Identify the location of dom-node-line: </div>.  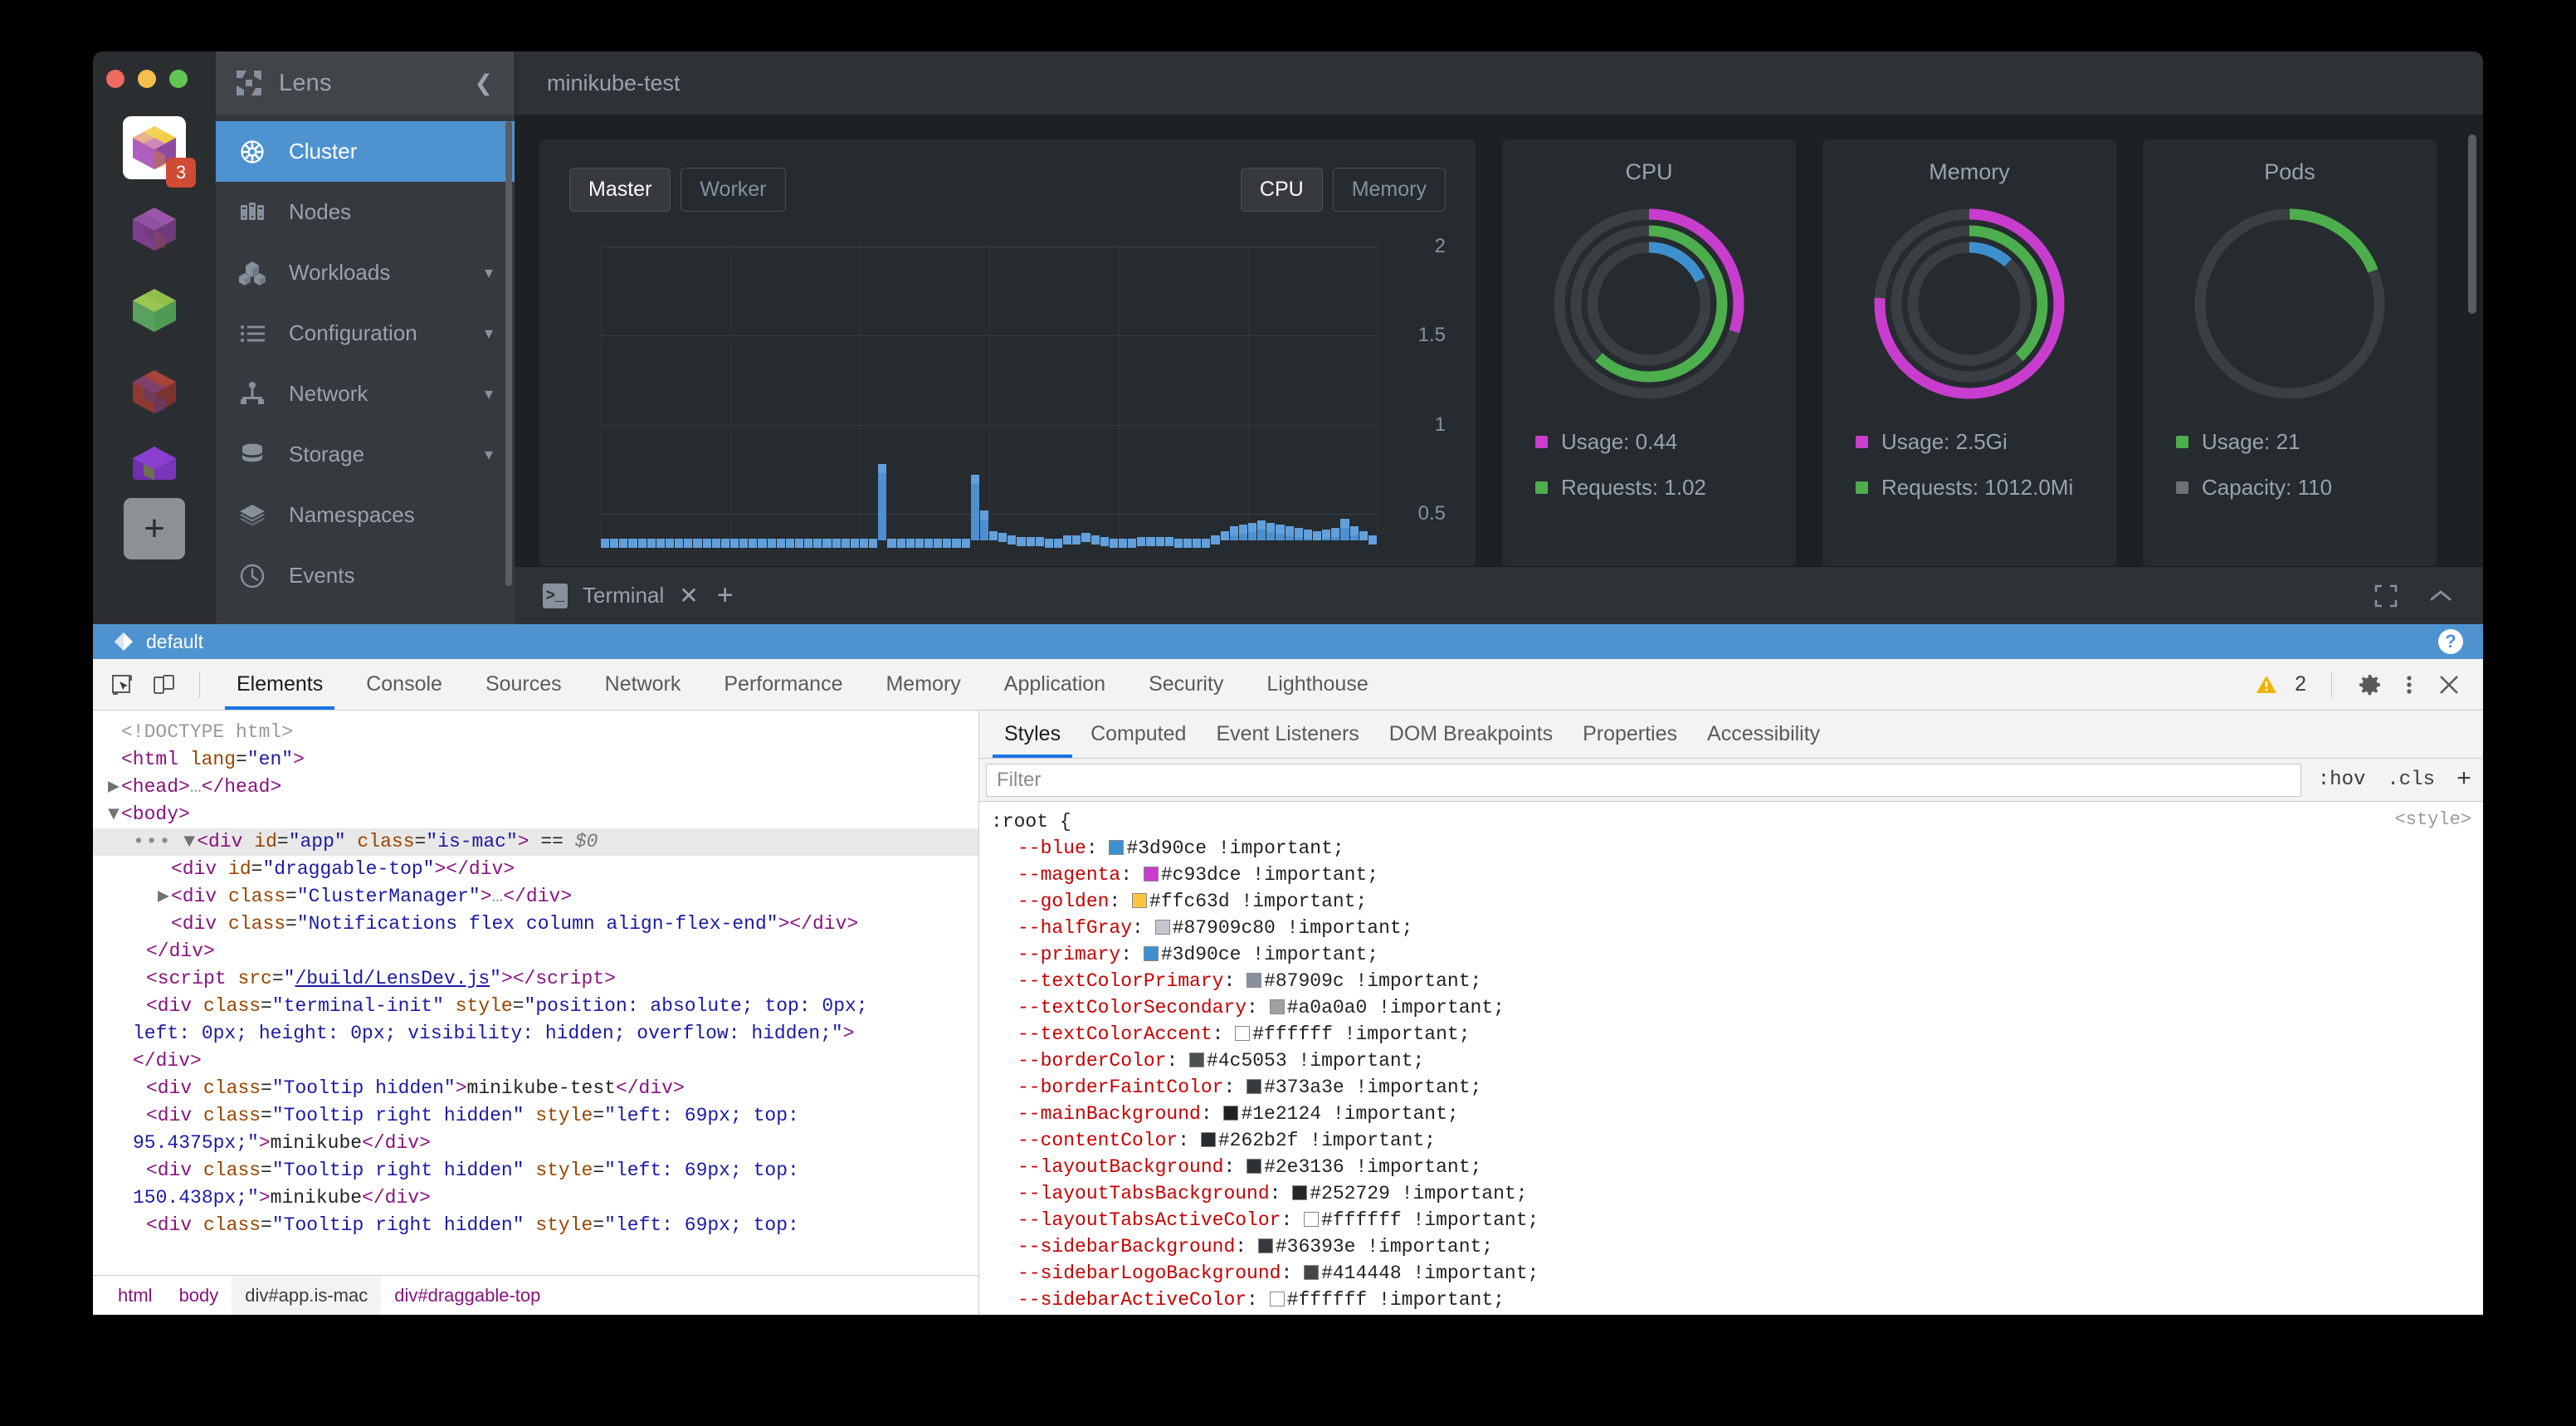
(181, 951).